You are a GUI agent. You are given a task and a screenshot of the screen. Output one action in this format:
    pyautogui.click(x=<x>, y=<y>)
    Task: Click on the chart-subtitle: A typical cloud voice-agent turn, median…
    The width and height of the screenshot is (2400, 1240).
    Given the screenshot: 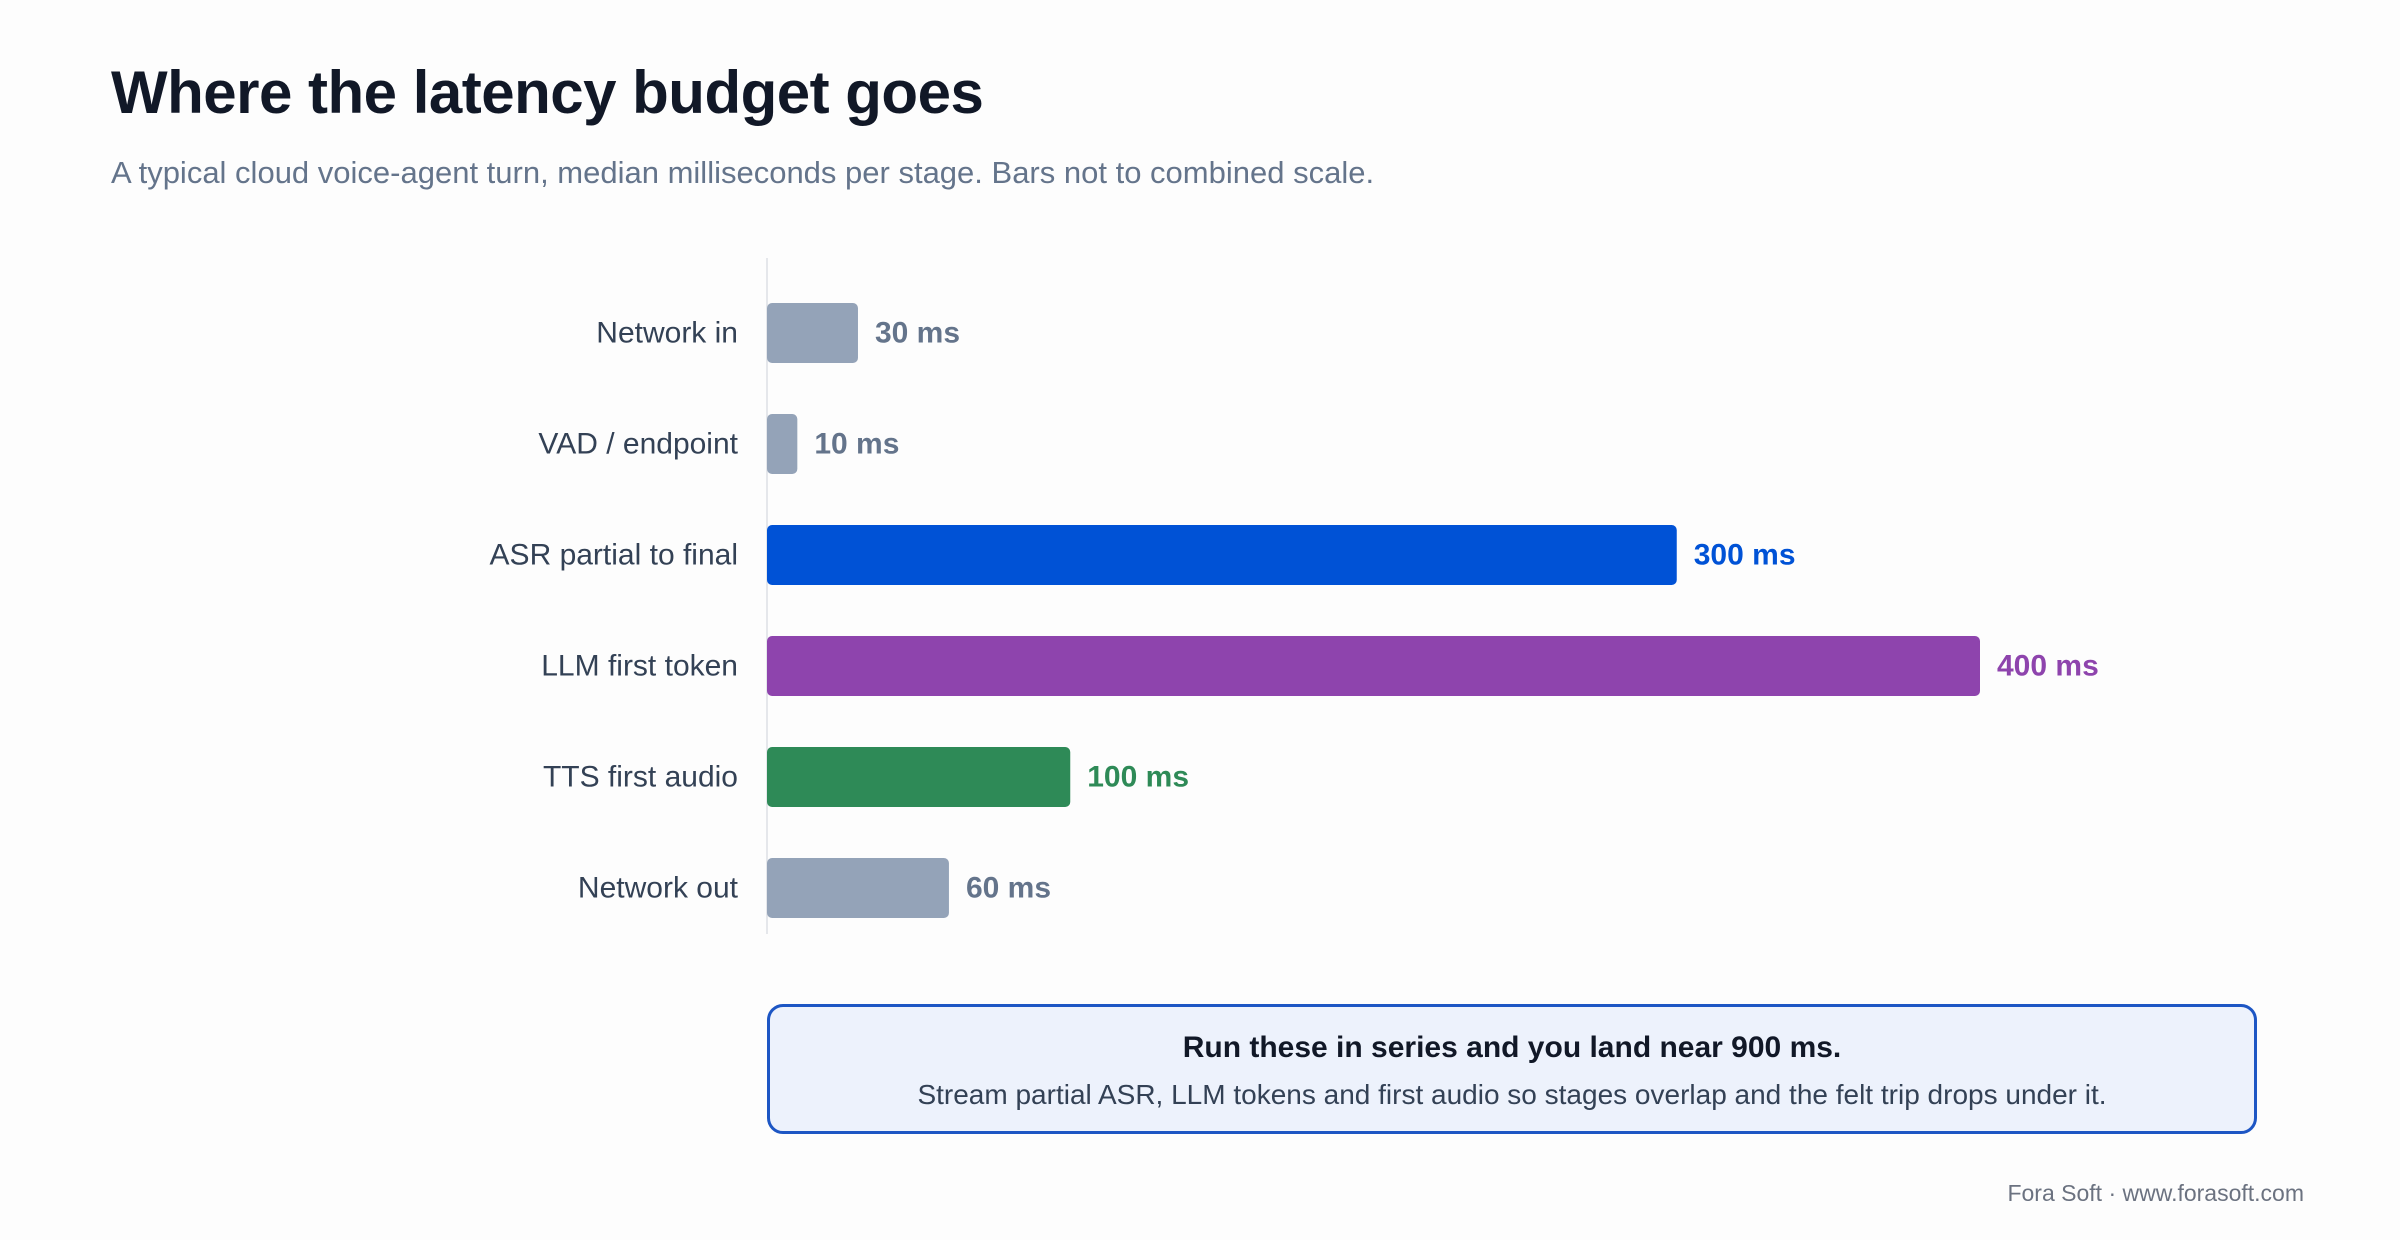 What is the action you would take?
    pyautogui.click(x=743, y=172)
    